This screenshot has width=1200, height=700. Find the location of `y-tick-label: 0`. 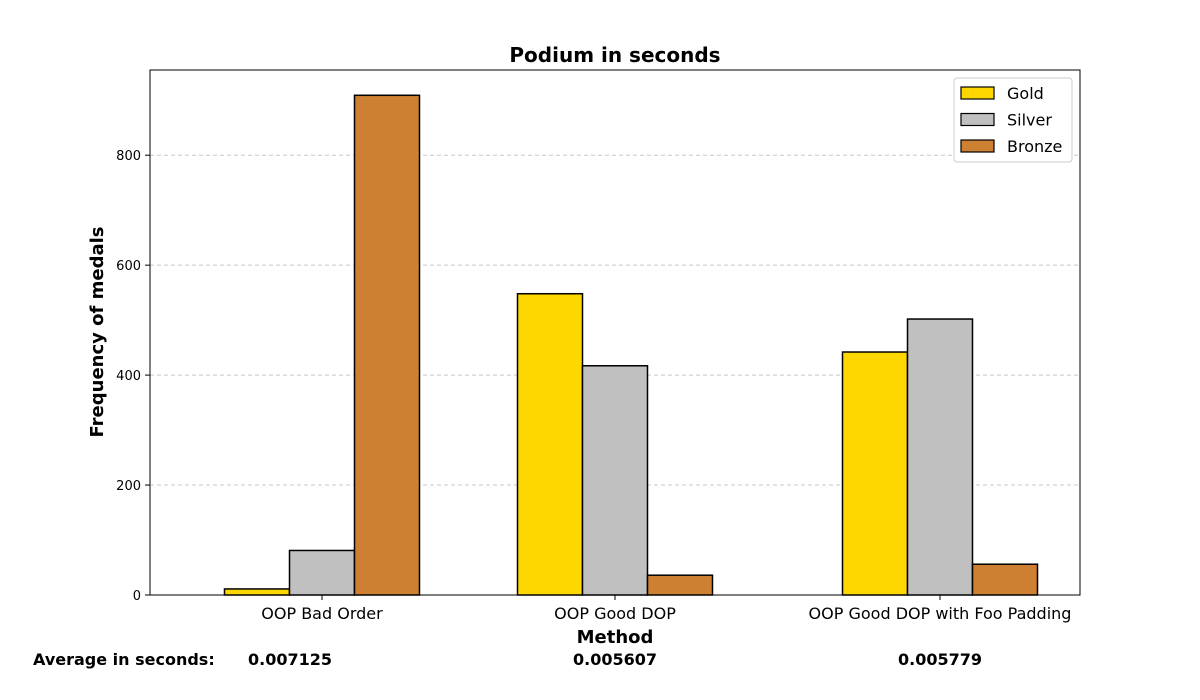

y-tick-label: 0 is located at coordinates (137, 596).